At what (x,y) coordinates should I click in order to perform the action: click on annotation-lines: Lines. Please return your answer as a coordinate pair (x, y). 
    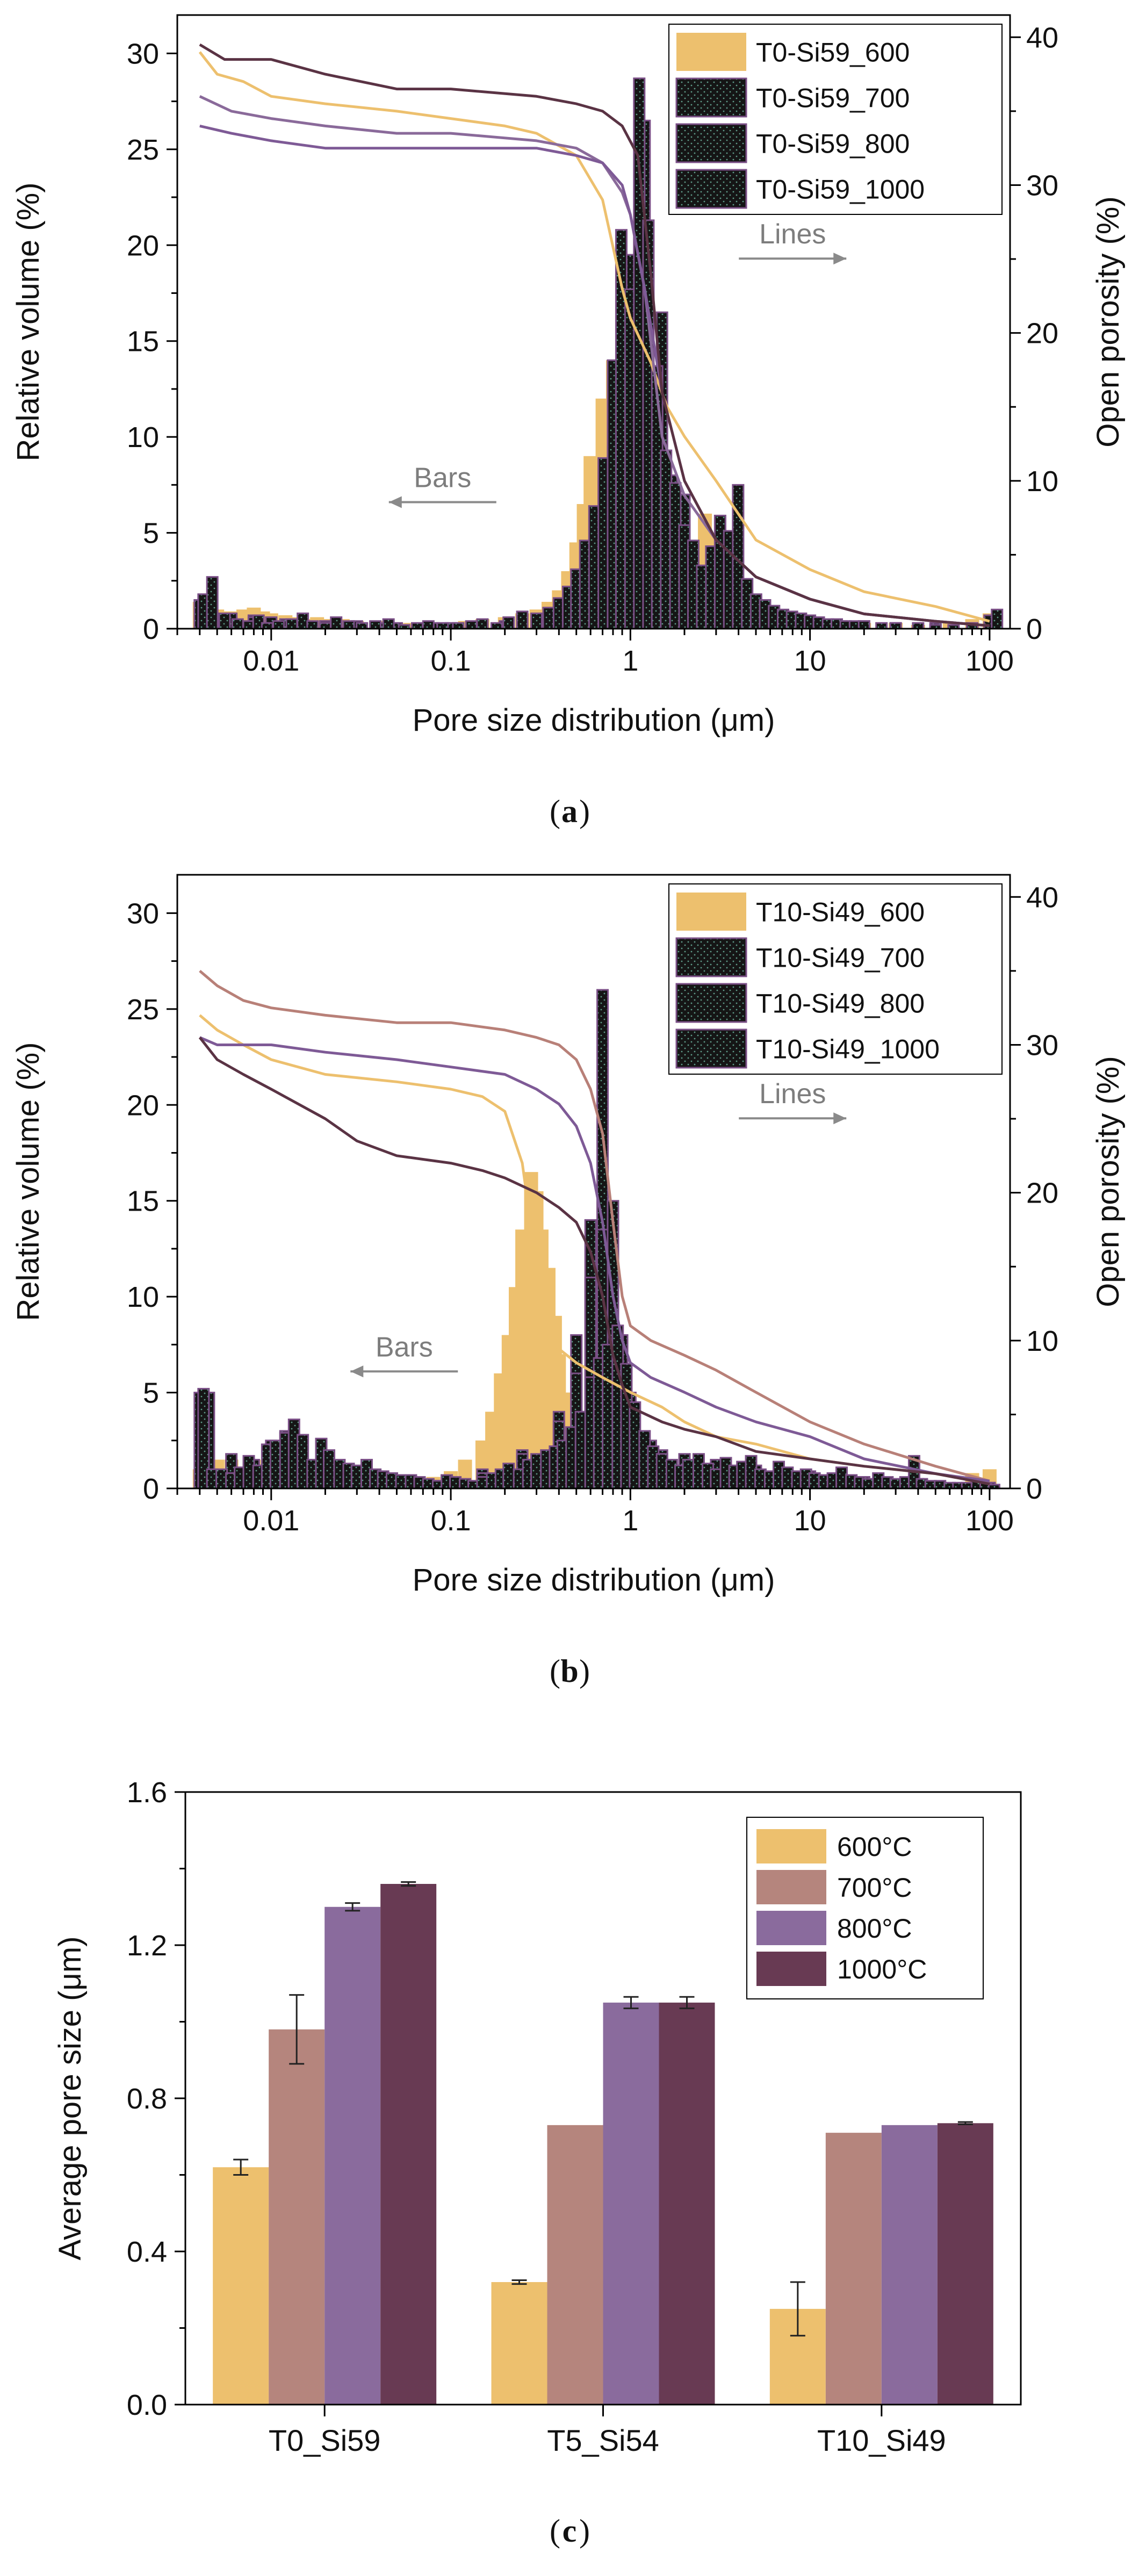
    Looking at the image, I should click on (793, 1101).